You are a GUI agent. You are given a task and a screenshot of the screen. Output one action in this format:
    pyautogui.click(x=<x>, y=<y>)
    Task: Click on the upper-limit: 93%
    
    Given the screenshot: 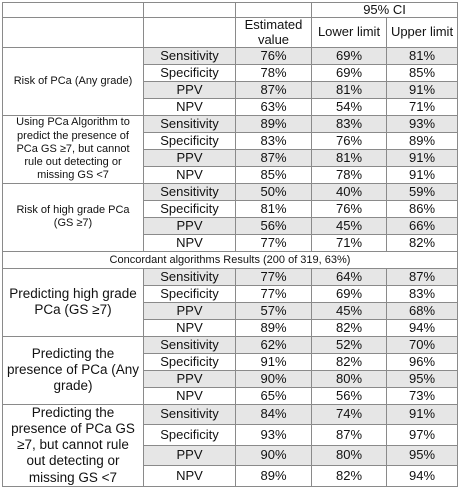 What is the action you would take?
    pyautogui.click(x=422, y=123)
    